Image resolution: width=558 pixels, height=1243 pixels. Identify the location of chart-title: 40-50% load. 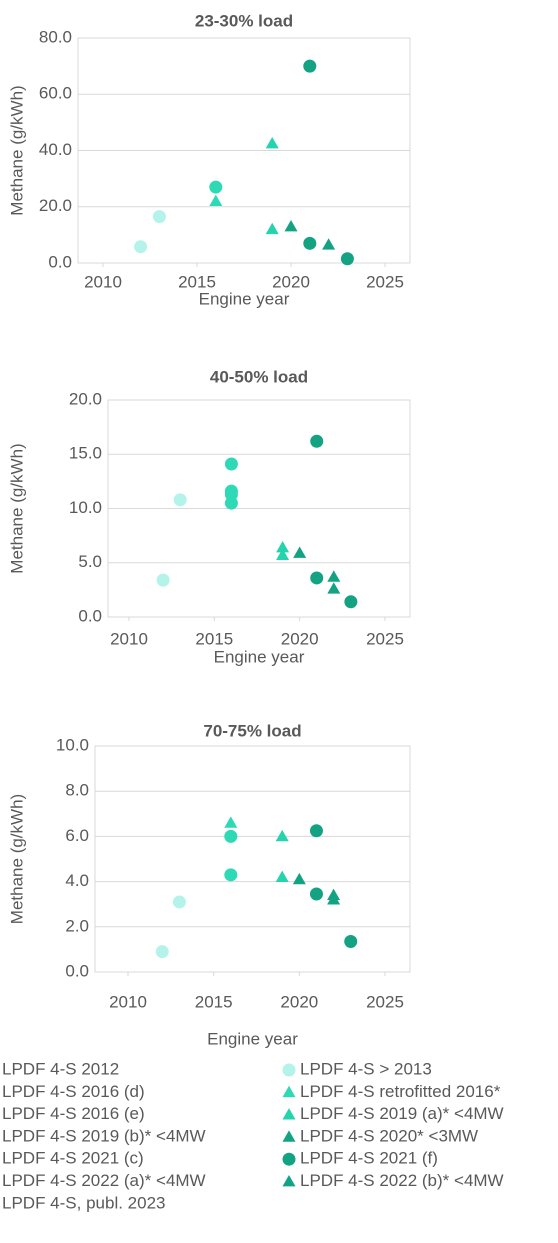
(259, 376).